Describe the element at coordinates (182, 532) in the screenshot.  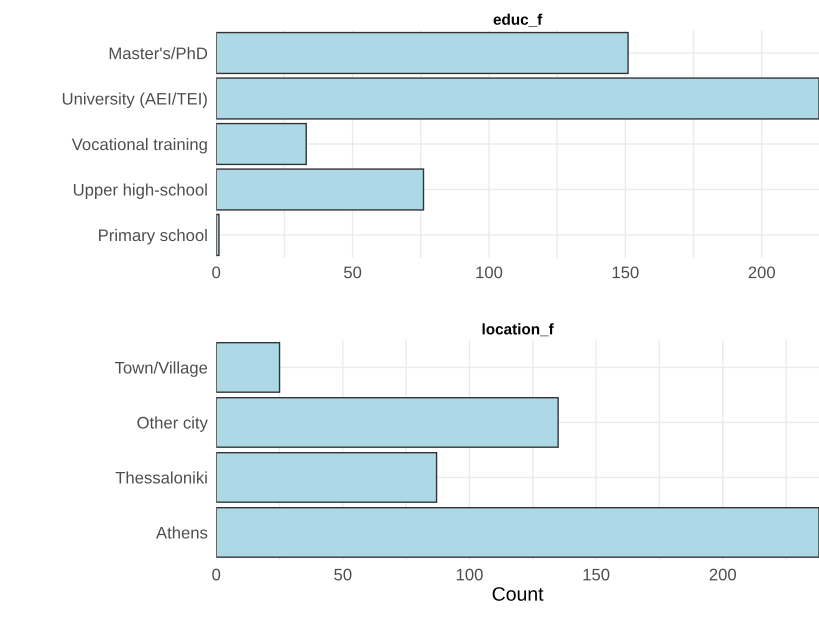
I see `y-tick-label: Athens` at that location.